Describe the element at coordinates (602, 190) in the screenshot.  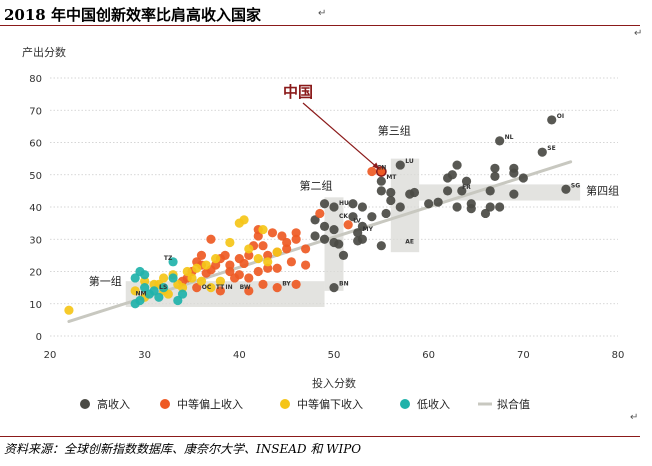
I see `group-label: 第四组` at that location.